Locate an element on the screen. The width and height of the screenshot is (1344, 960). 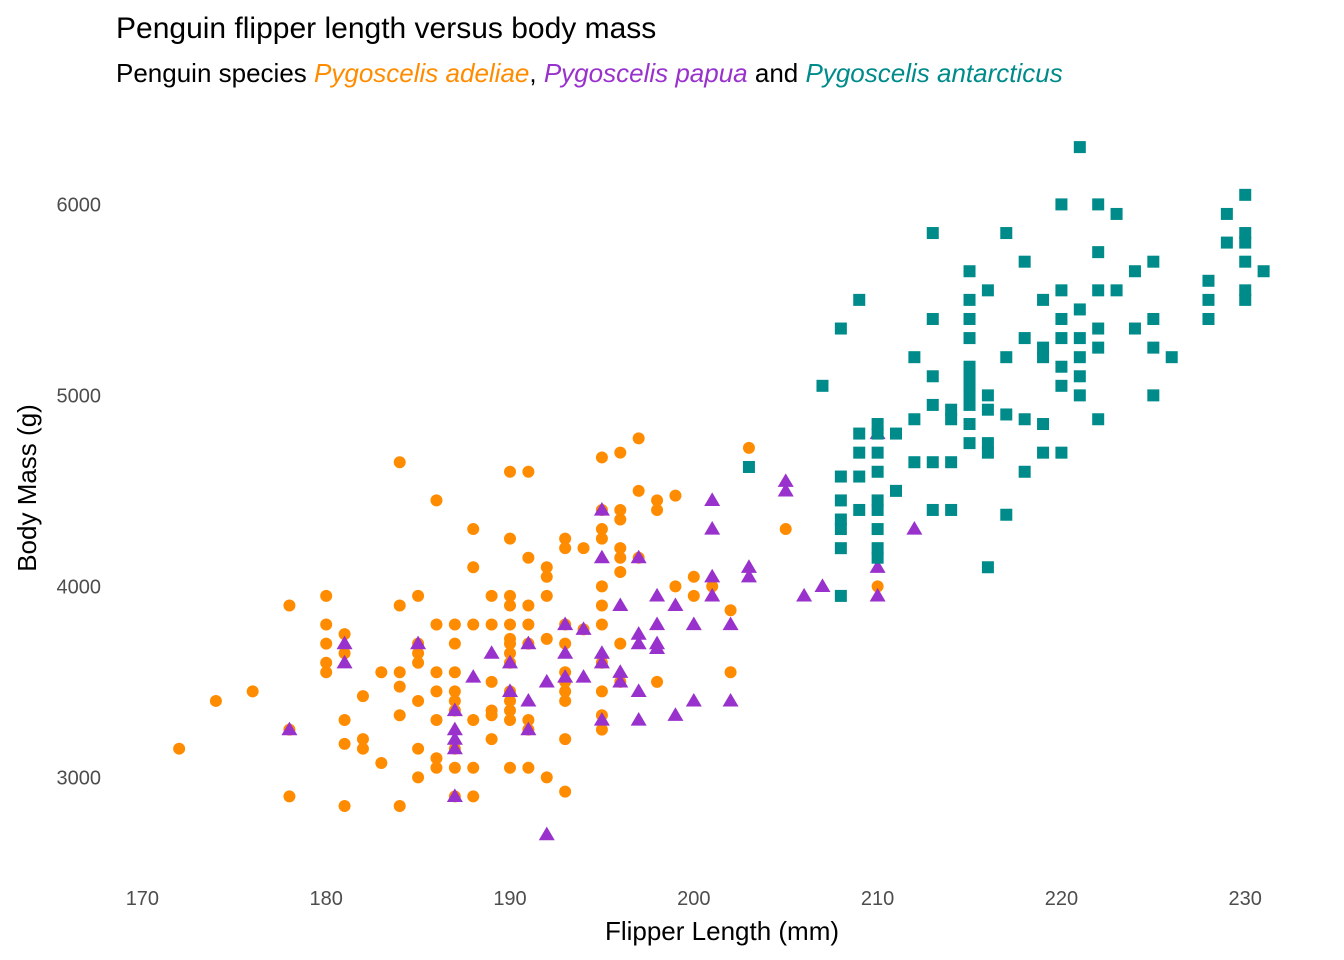
subtitle-prefix: Penguin species is located at coordinates (215, 73).